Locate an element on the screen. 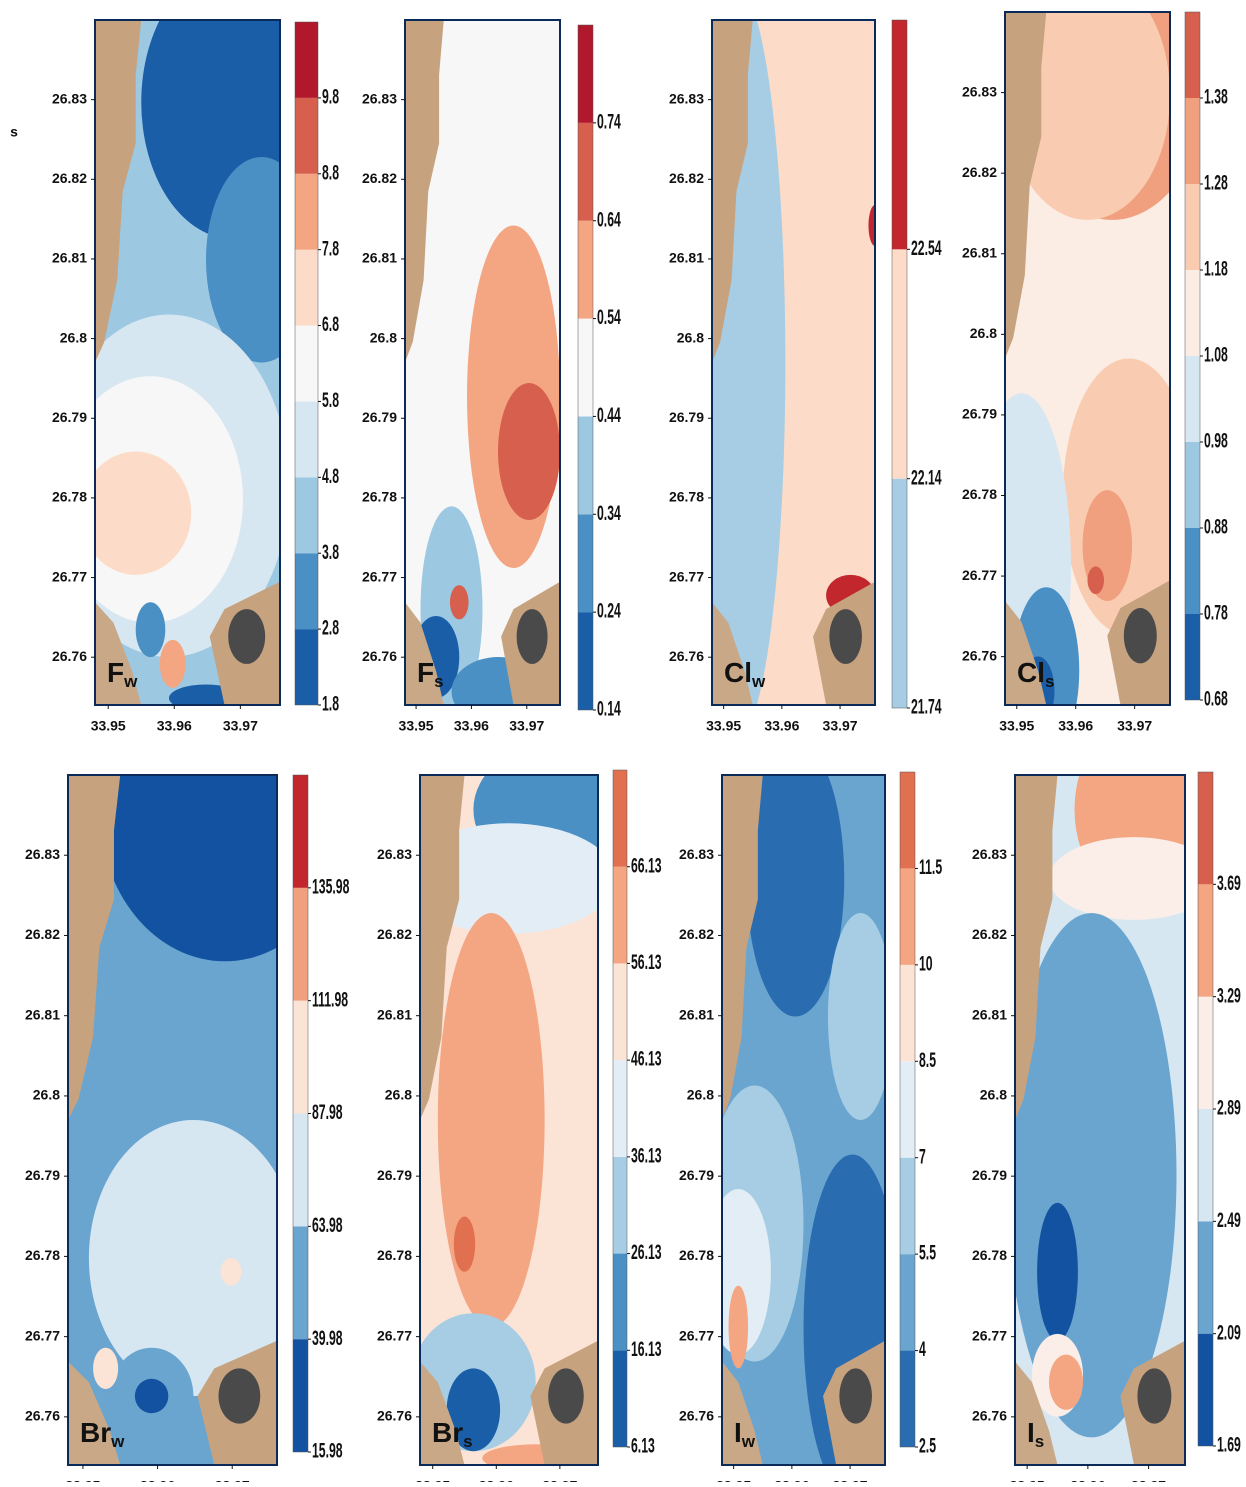  colorbar-tick-label: 15.98 is located at coordinates (327, 1450).